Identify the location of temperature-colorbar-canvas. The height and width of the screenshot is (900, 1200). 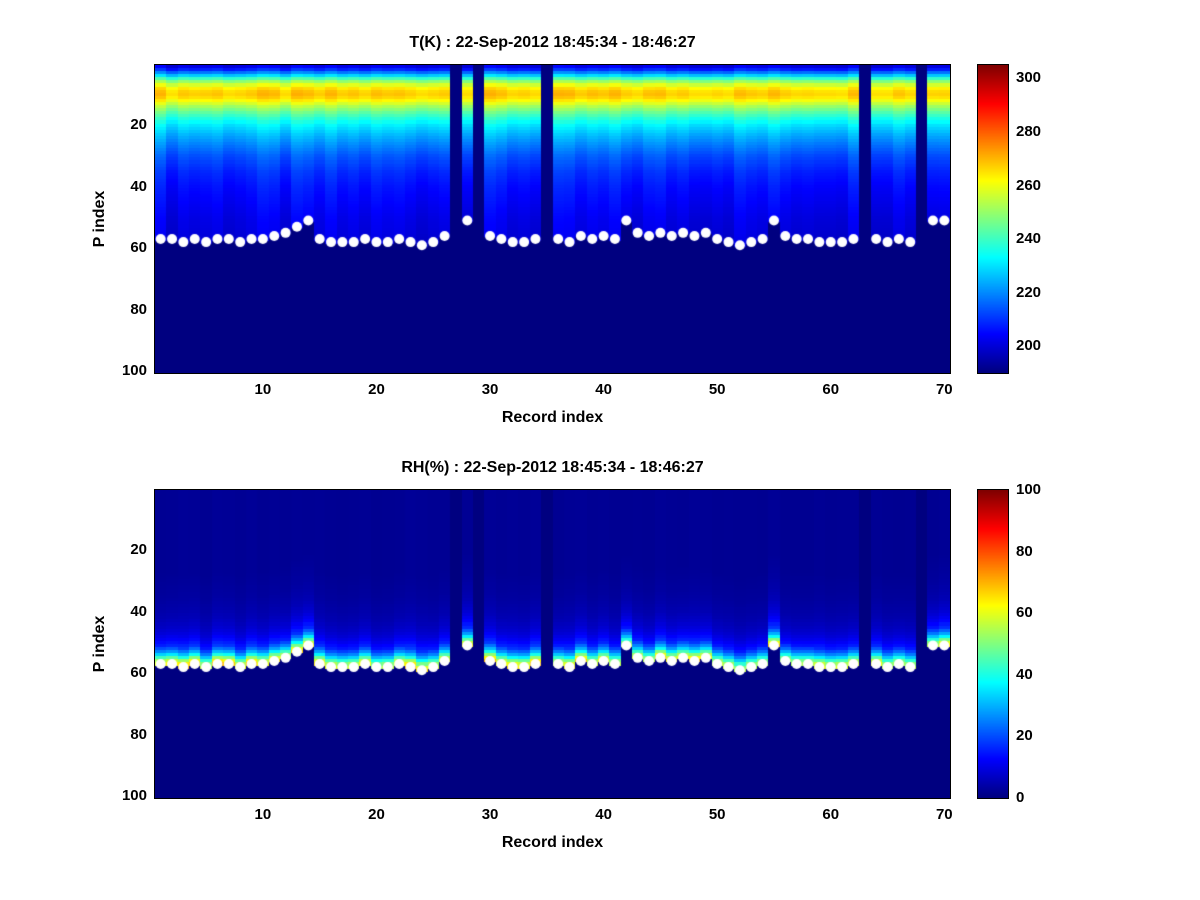
(993, 219).